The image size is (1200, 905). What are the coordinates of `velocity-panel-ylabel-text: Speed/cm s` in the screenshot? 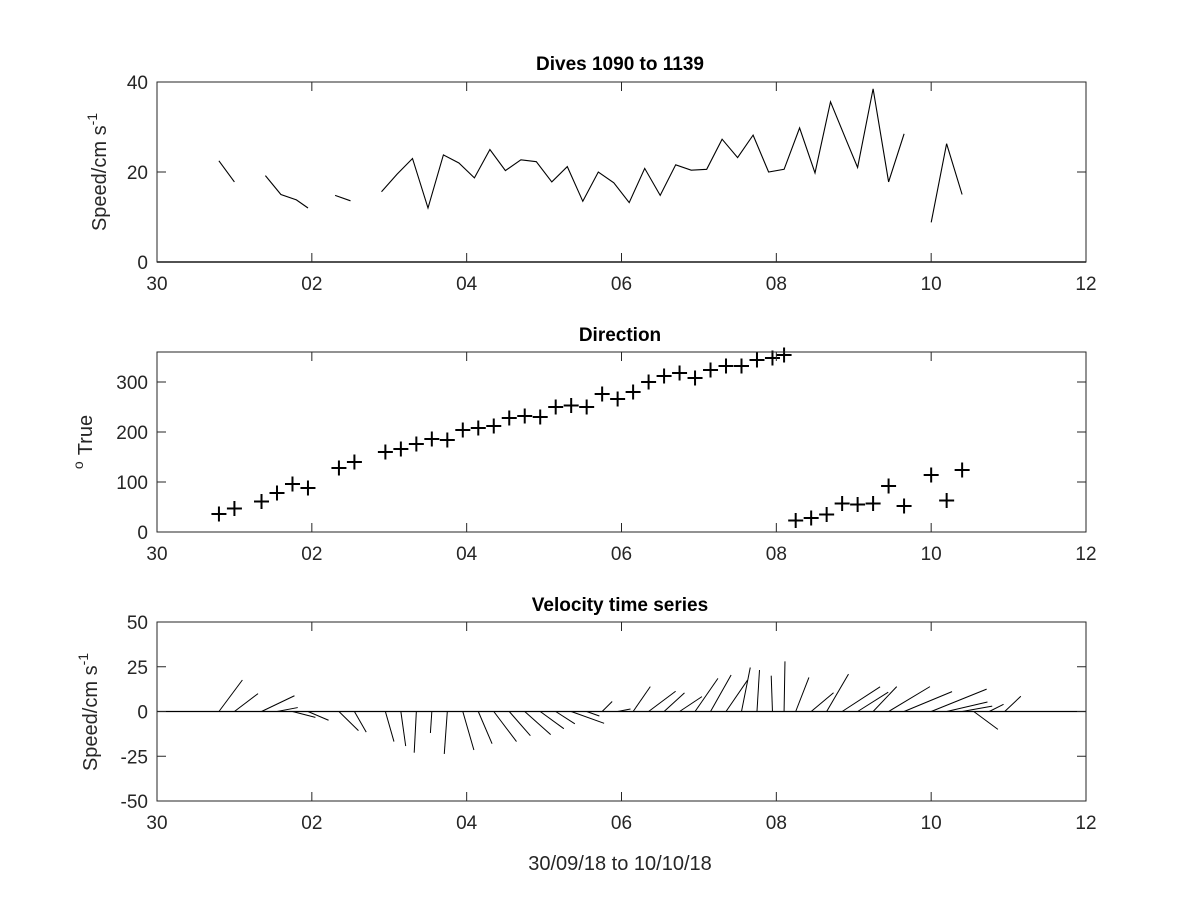 It's located at (91, 718).